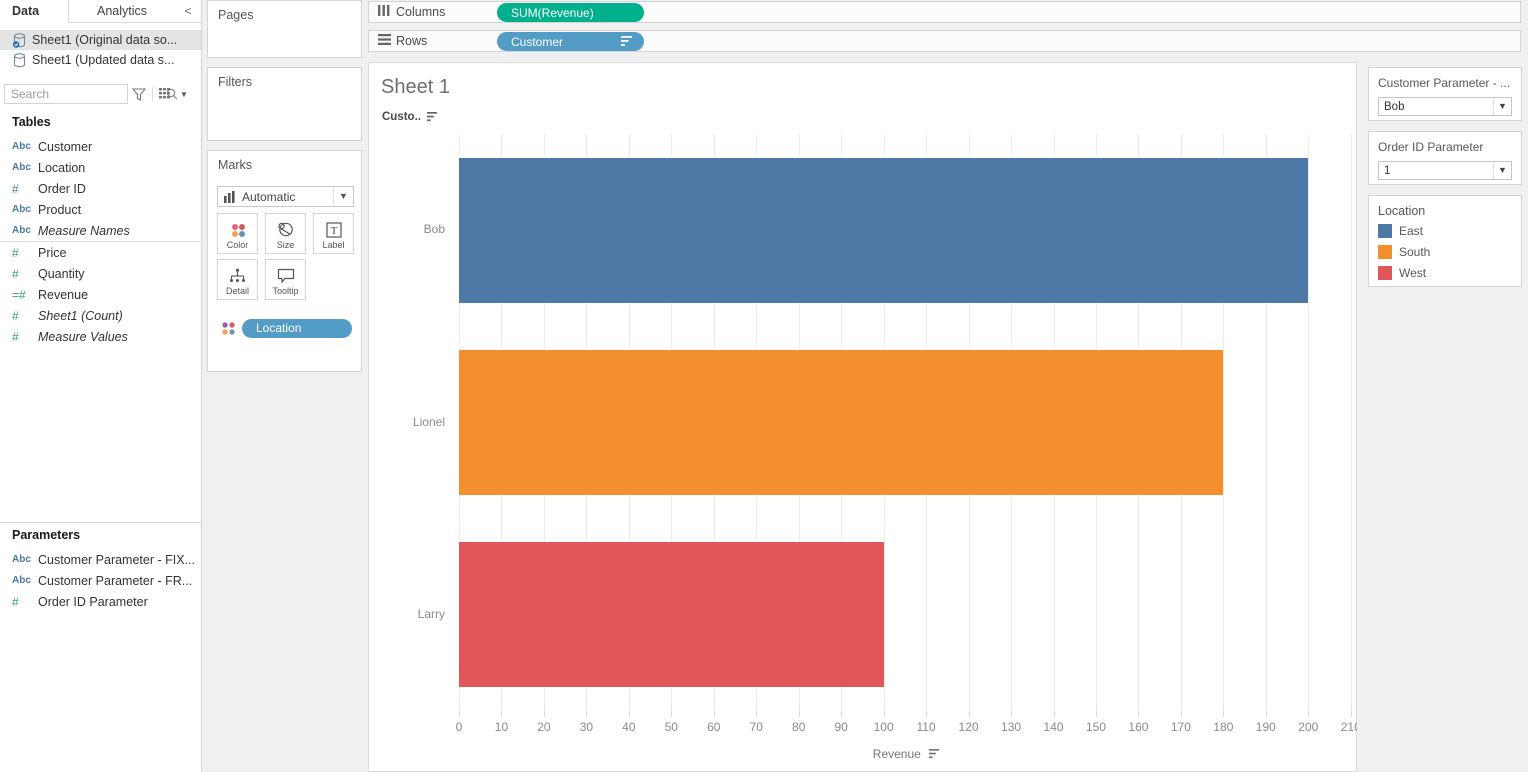  What do you see at coordinates (101, 241) in the screenshot?
I see `field-group-divider` at bounding box center [101, 241].